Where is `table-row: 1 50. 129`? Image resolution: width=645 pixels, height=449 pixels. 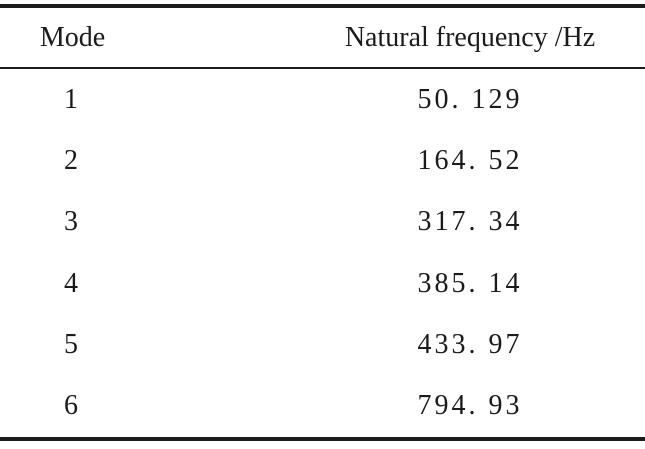 table-row: 1 50. 129 is located at coordinates (322, 99).